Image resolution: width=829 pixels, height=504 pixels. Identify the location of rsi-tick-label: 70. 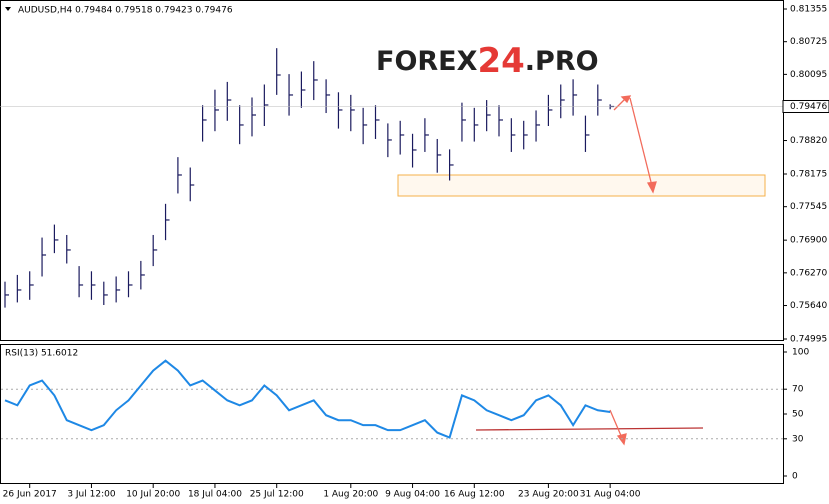
(798, 390).